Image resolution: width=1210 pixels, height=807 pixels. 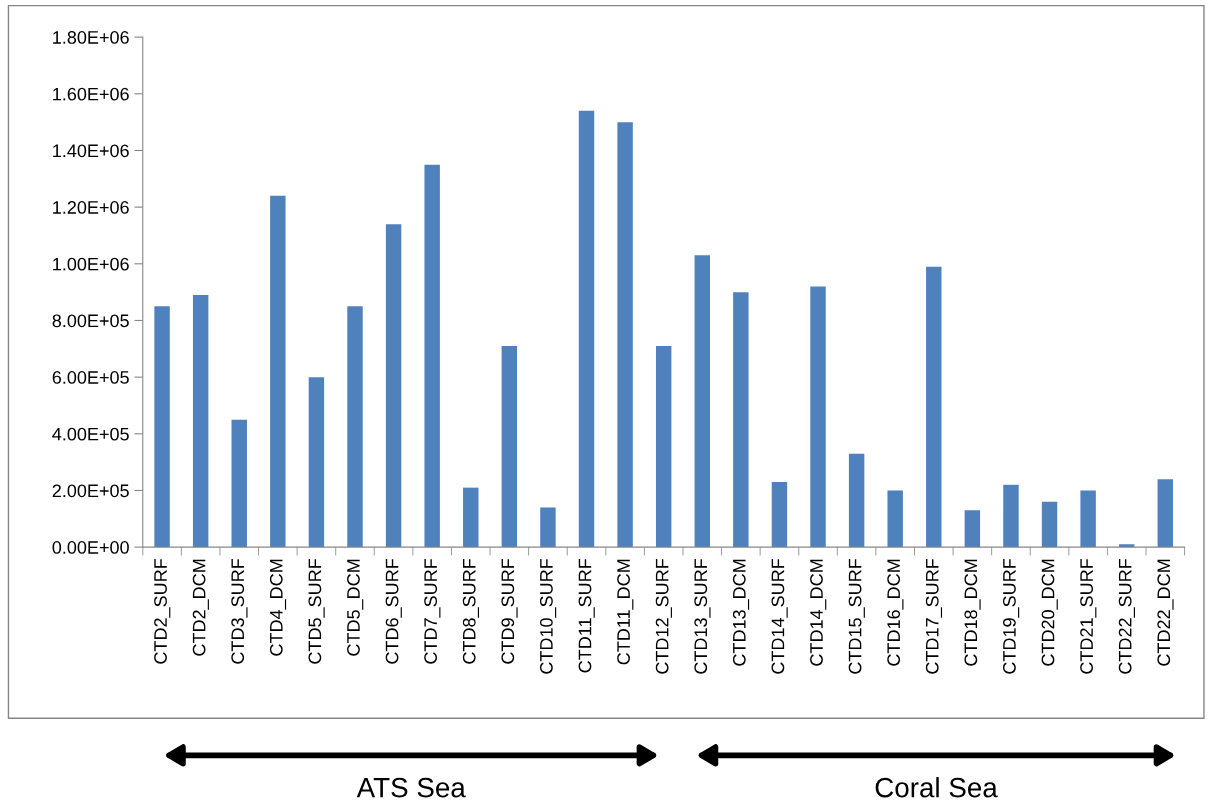 What do you see at coordinates (432, 611) in the screenshot?
I see `x-tick-label: CTD7_SURF` at bounding box center [432, 611].